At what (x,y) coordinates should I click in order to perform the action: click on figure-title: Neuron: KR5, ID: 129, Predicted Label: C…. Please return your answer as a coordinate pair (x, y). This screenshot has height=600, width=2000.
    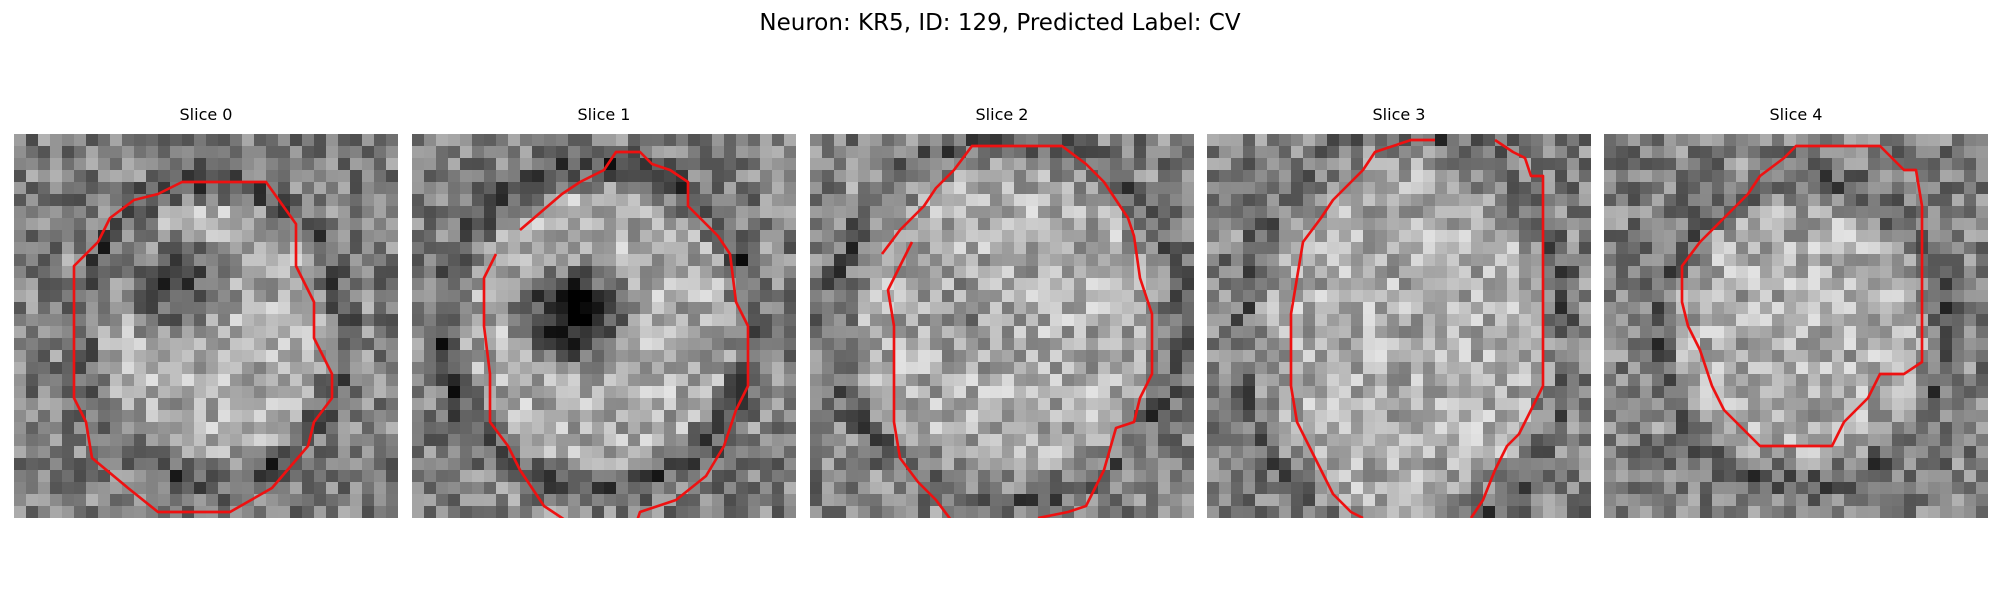
    Looking at the image, I should click on (1000, 23).